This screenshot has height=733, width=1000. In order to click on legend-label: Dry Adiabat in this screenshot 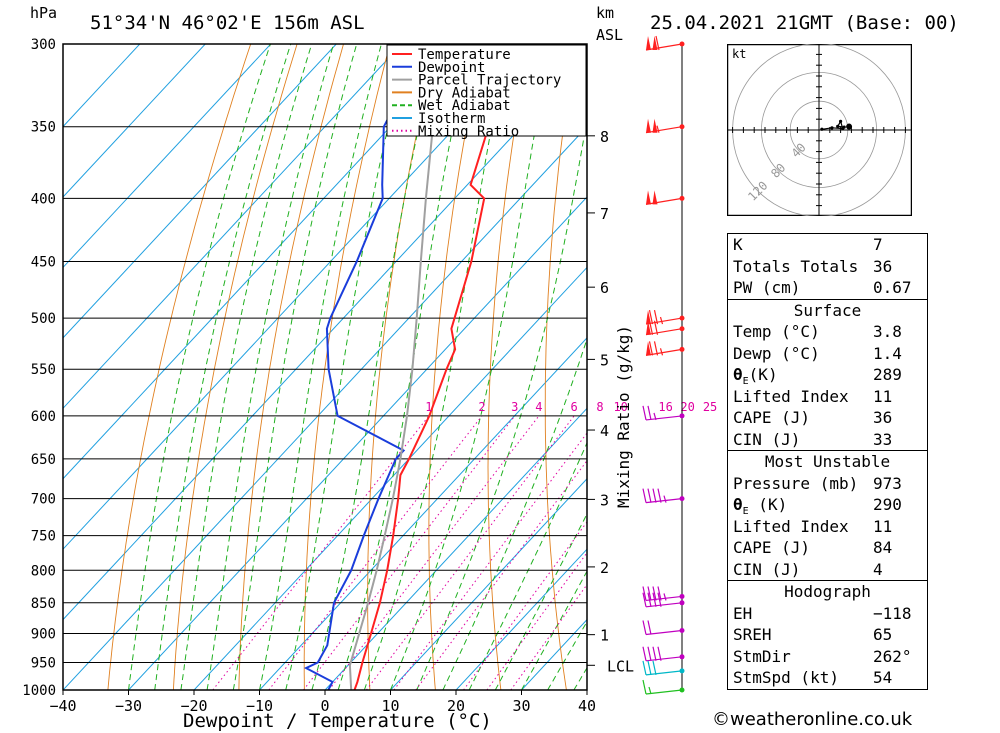, I will do `click(464, 93)`.